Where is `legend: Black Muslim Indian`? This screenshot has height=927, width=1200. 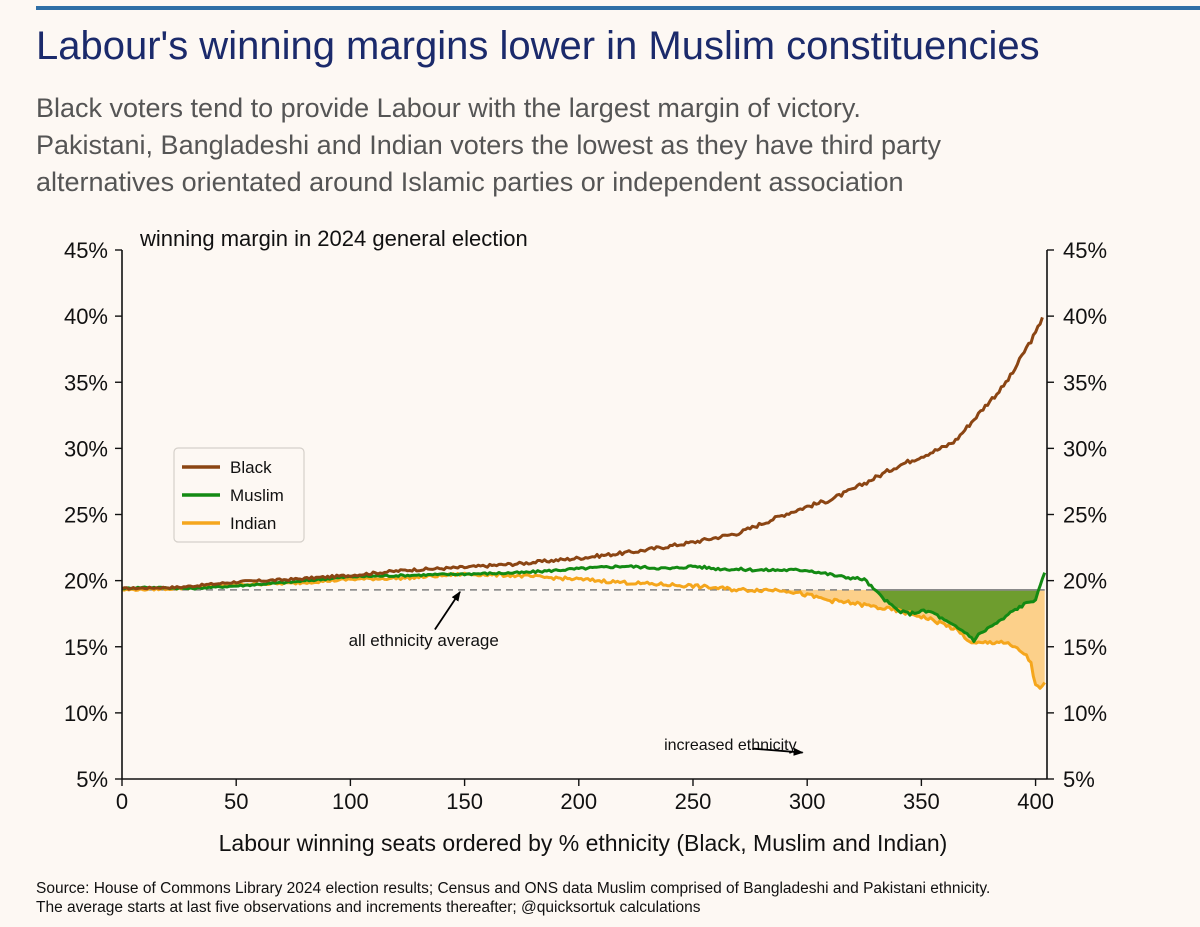
legend: Black Muslim Indian is located at coordinates (239, 495).